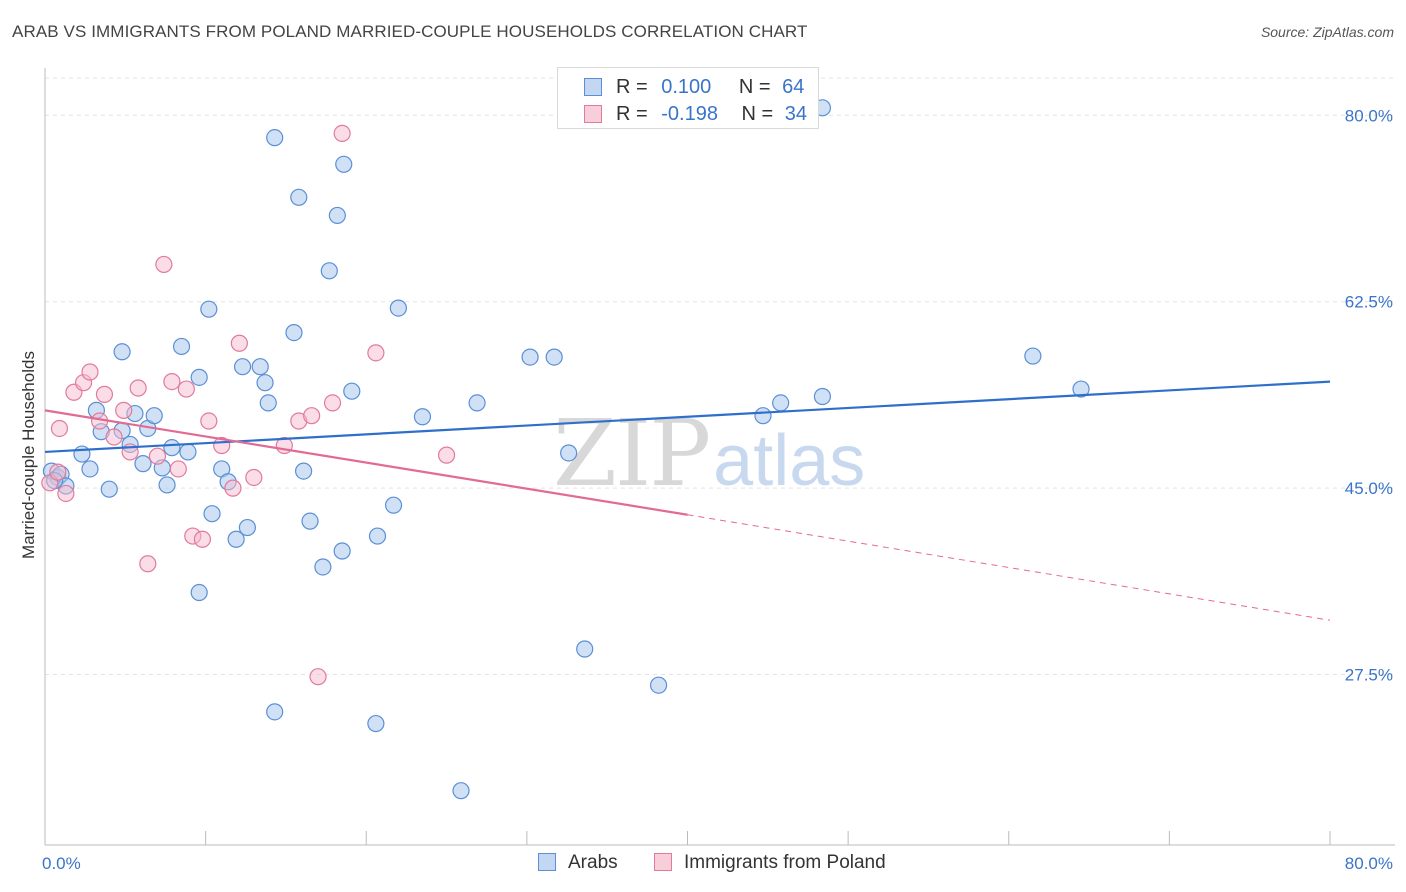 This screenshot has width=1406, height=892. What do you see at coordinates (1369, 115) in the screenshot?
I see `y-tick-label: 80.0%` at bounding box center [1369, 115].